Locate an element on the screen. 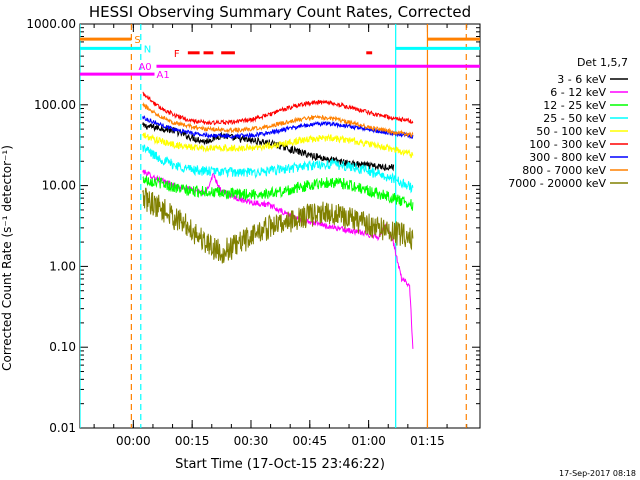  x-tick-label: 00:45 is located at coordinates (310, 441).